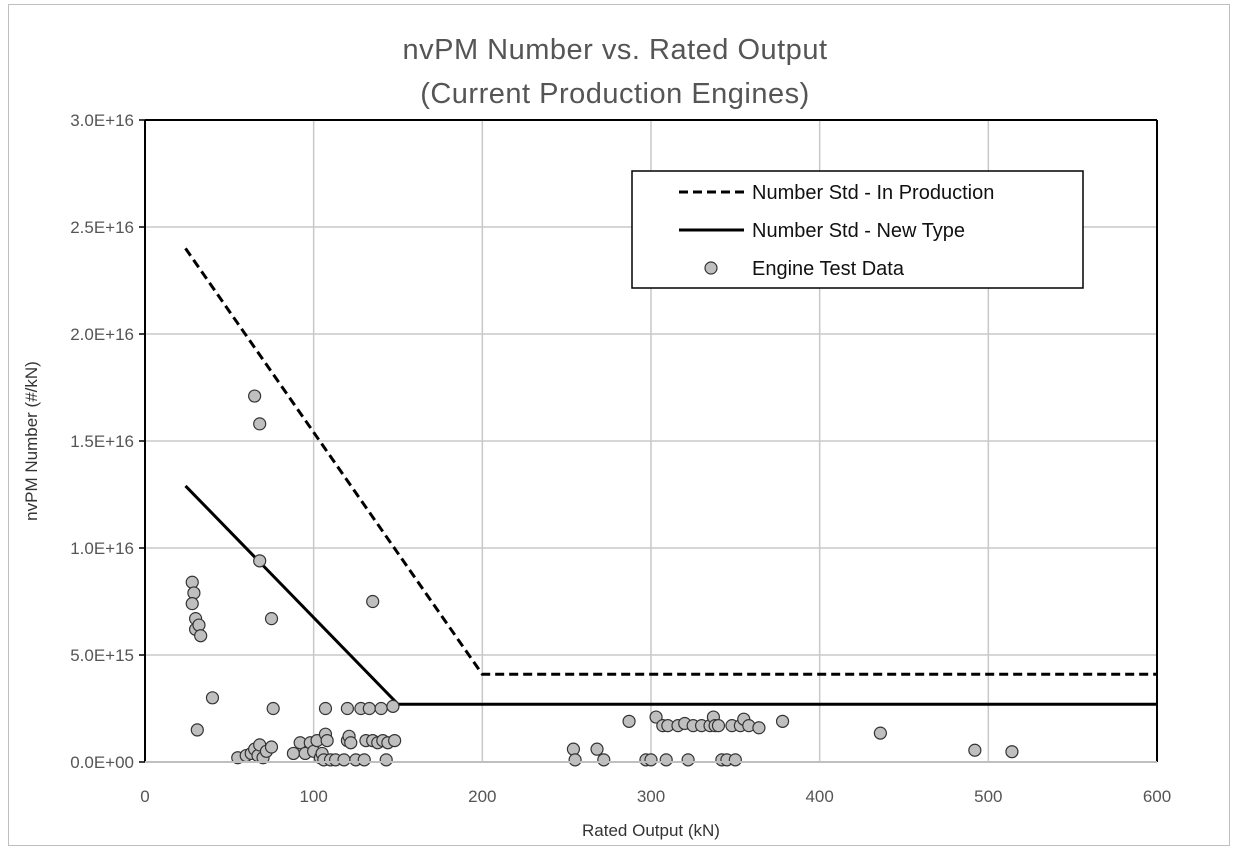 This screenshot has width=1238, height=852. I want to click on x-tick-label: 100, so click(313, 796).